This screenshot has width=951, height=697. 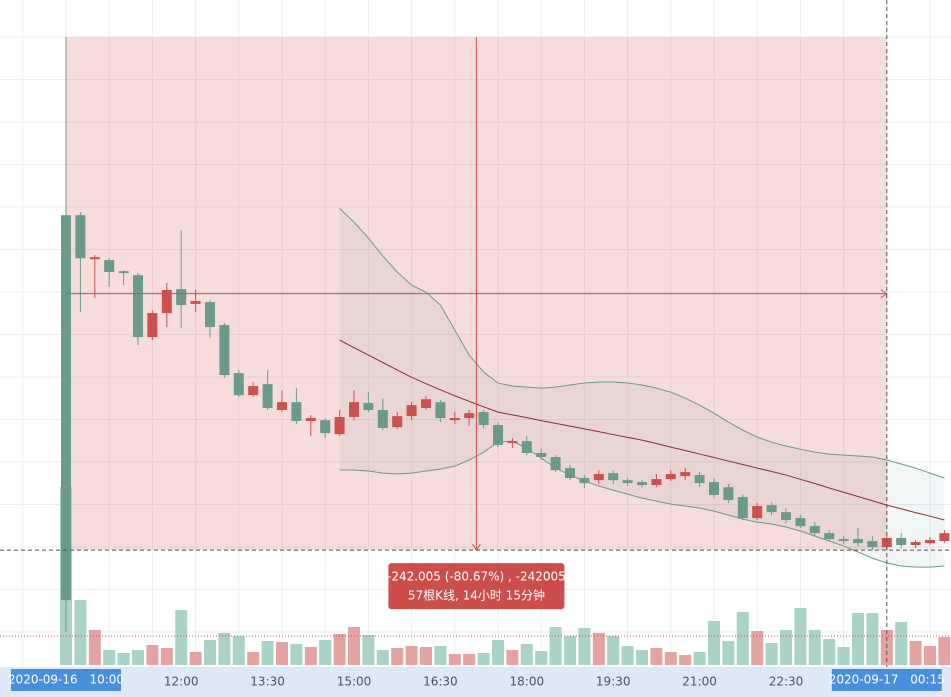 I want to click on x-tick-label: 2020-09-17 00:15, so click(x=887, y=680).